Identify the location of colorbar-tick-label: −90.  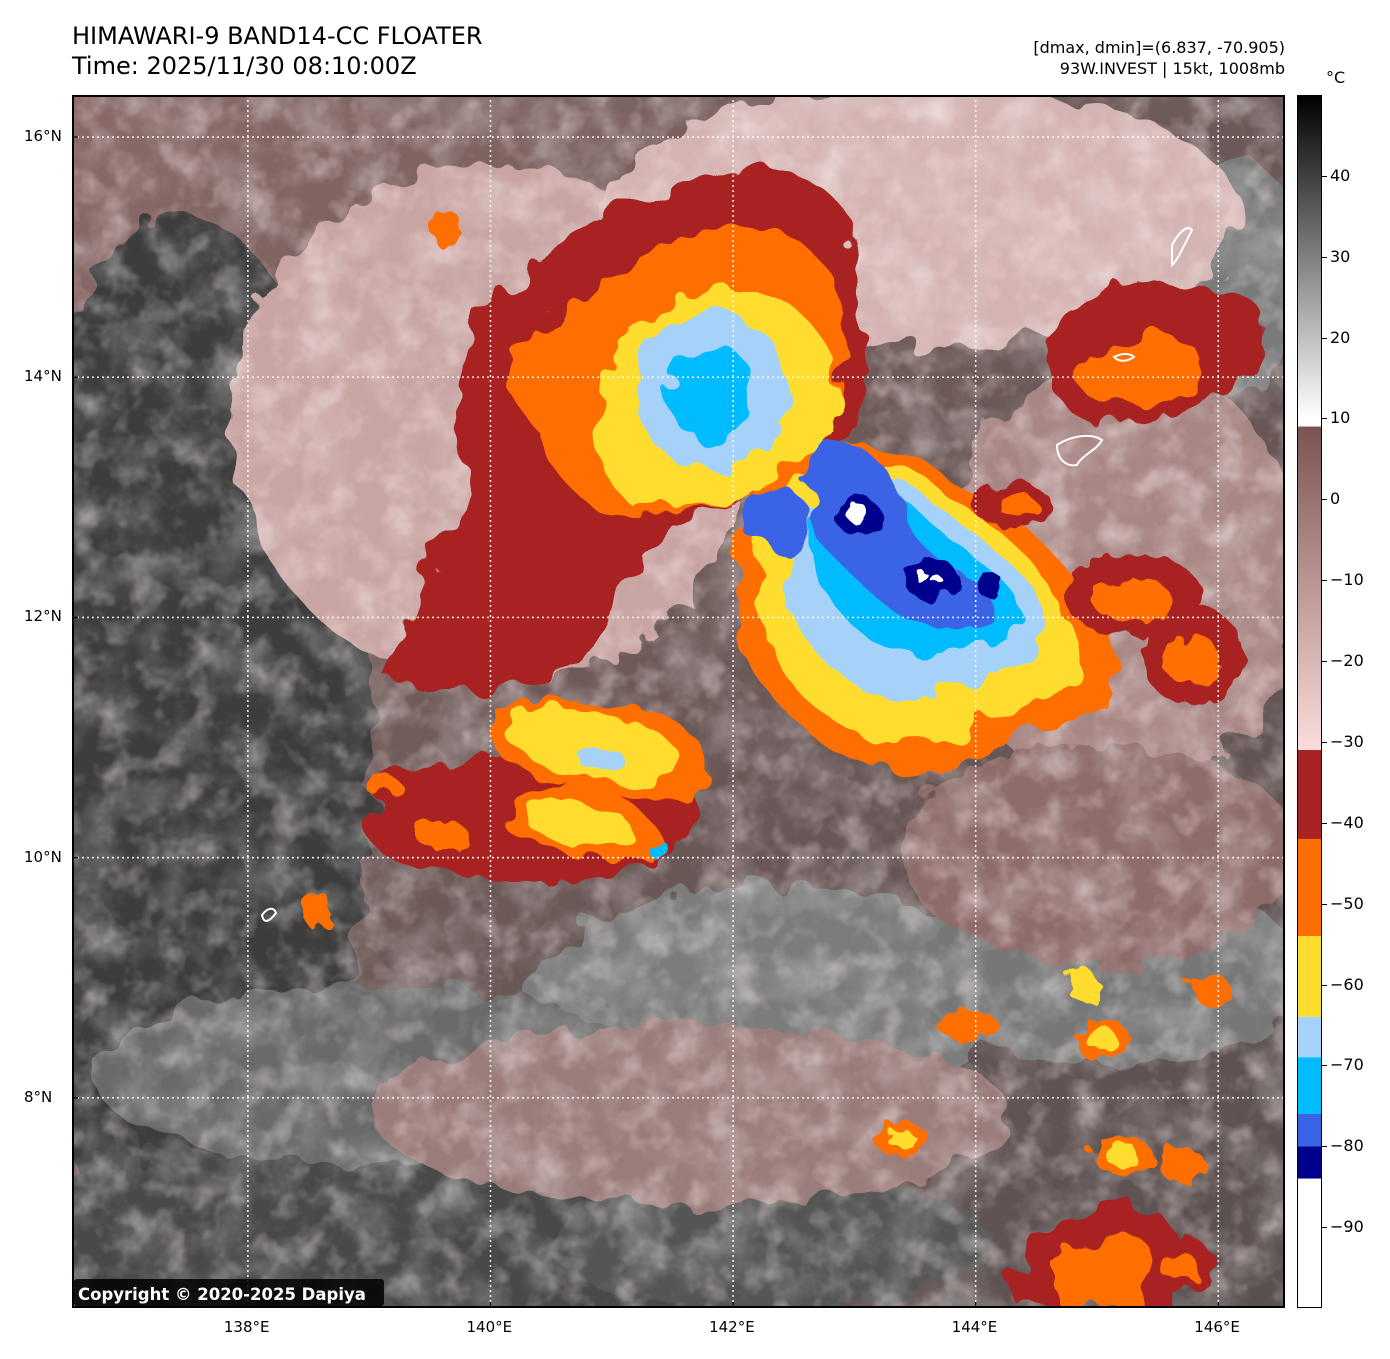
(1347, 1227).